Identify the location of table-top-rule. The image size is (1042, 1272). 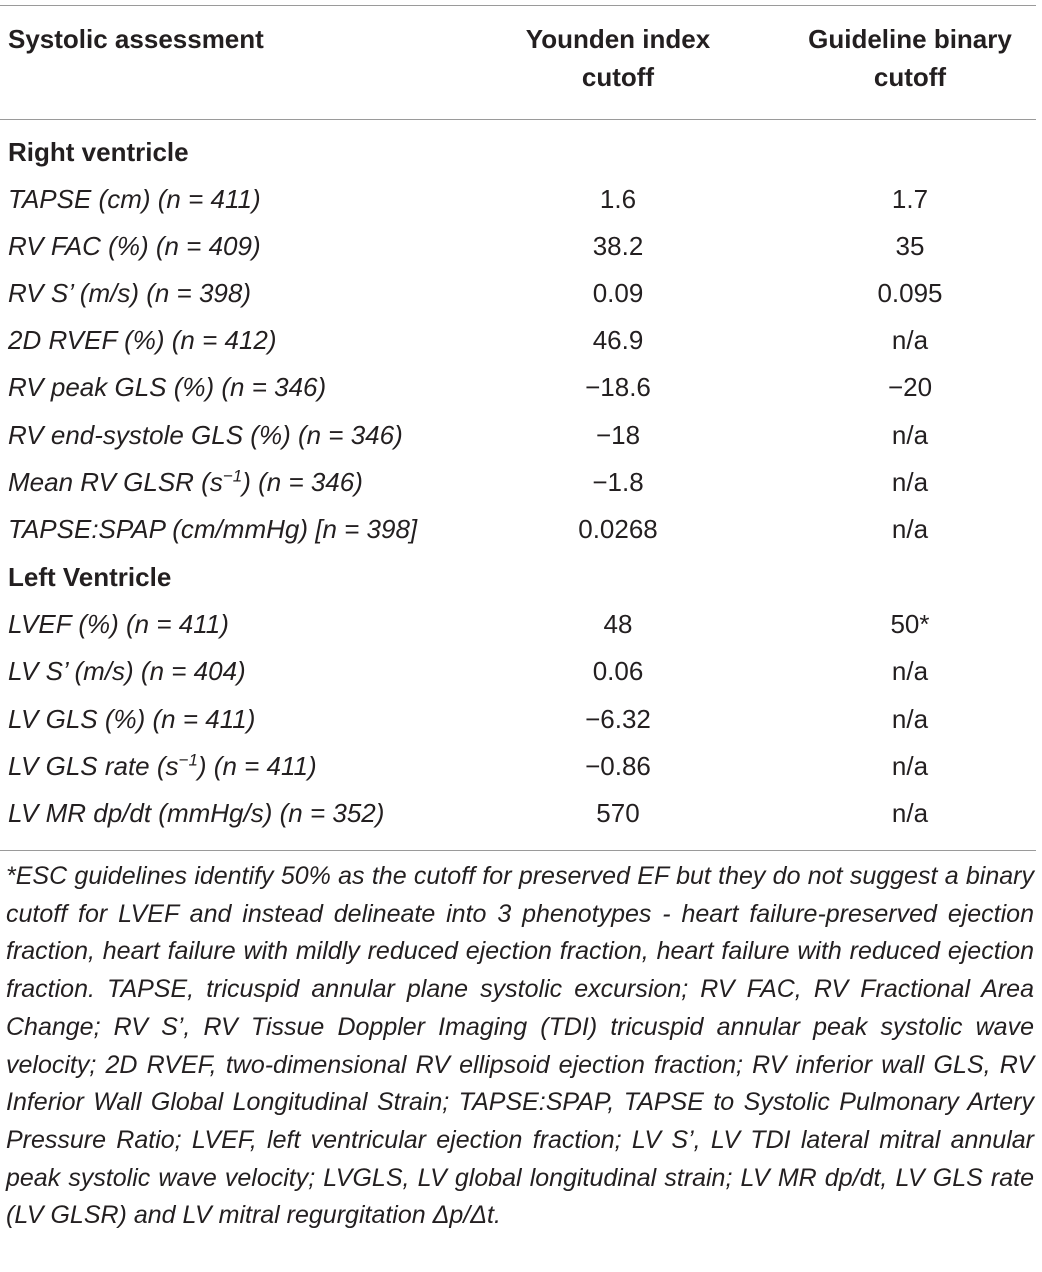
(518, 5).